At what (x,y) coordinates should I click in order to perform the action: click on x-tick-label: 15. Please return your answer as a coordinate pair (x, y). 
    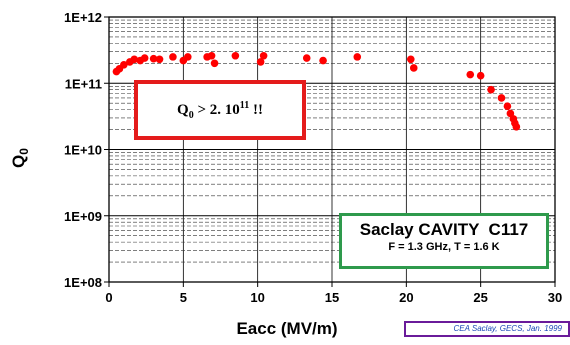
    Looking at the image, I should click on (332, 297).